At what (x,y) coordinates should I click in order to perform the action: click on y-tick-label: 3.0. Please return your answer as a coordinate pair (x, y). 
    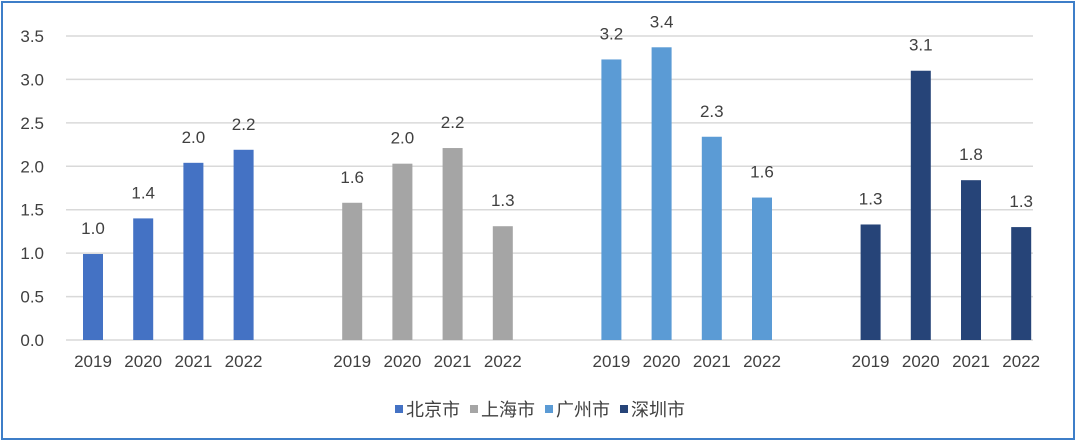
    Looking at the image, I should click on (32, 79).